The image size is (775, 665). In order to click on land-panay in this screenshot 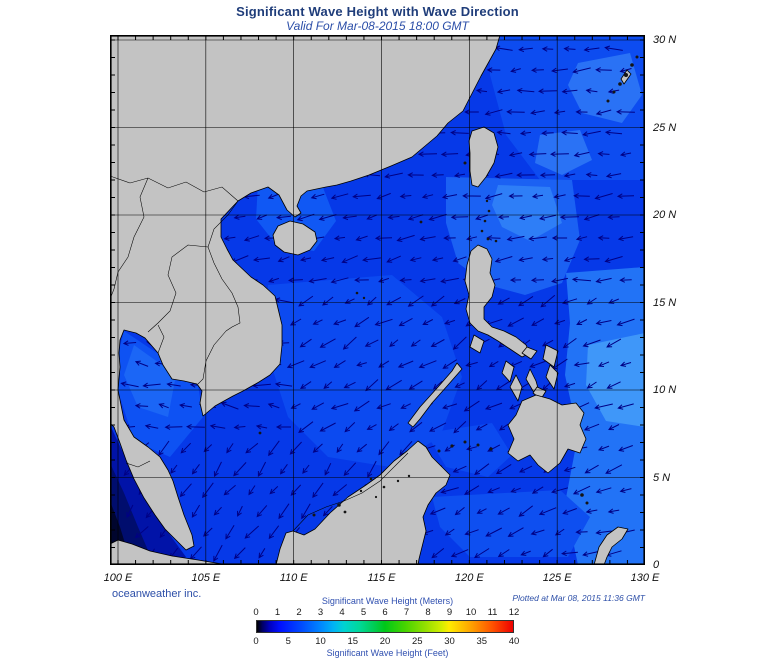, I will do `click(508, 371)`.